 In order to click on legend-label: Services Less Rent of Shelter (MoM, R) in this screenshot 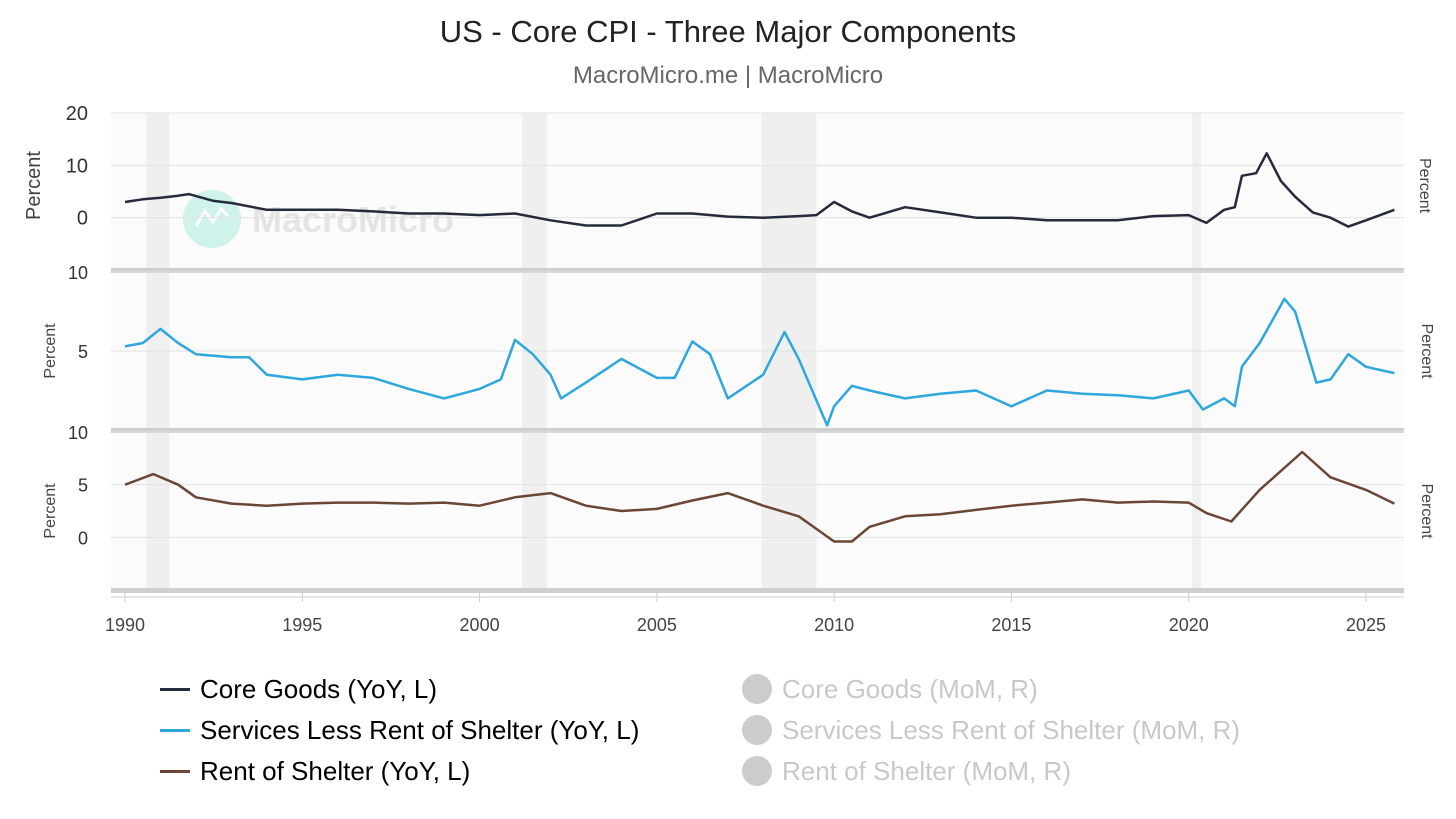, I will do `click(1011, 729)`.